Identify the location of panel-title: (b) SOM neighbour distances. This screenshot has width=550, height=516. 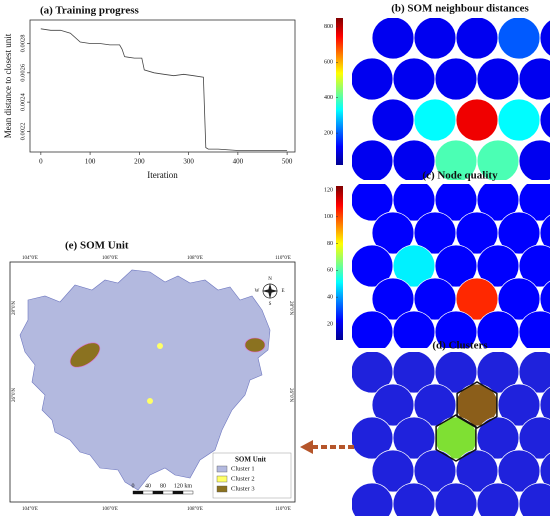
(460, 9).